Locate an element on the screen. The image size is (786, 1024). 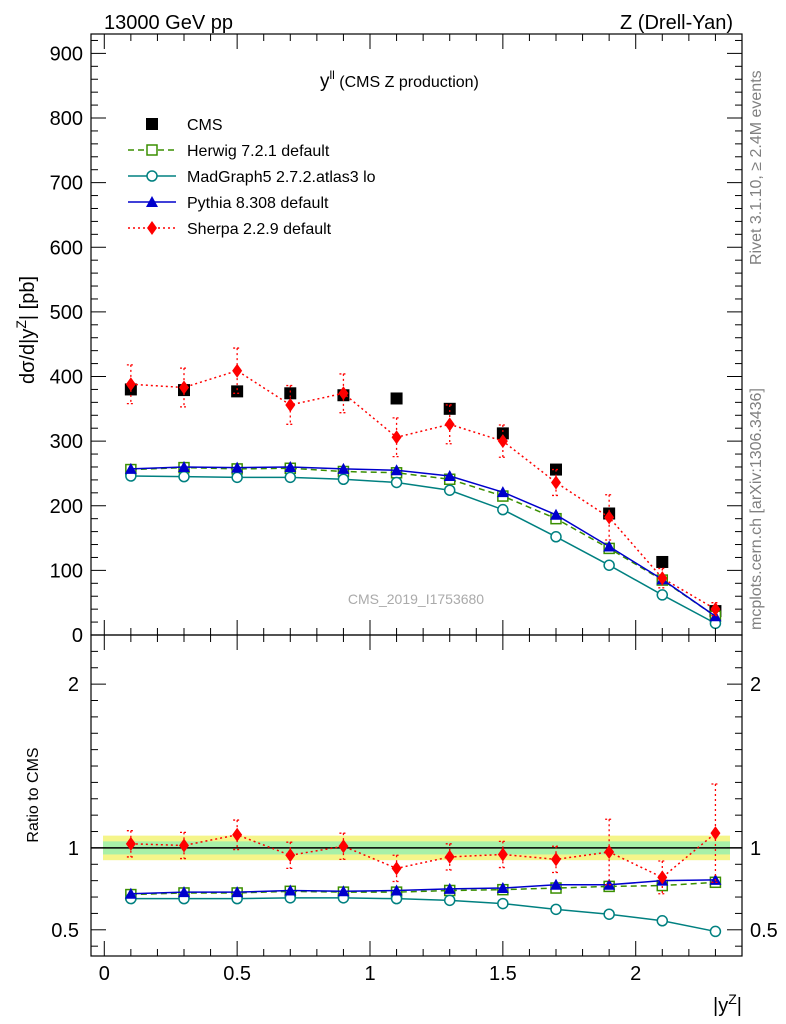
ratio-sherpa-line is located at coordinates (423, 855).